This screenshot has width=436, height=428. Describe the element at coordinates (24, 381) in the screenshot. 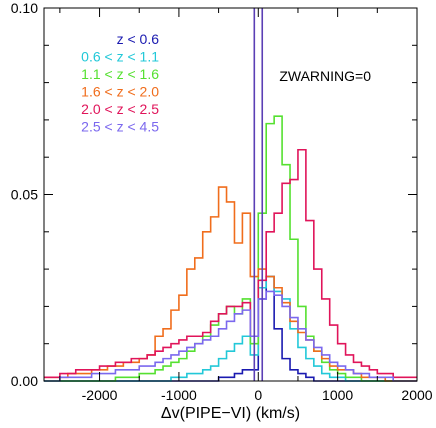

I see `y-tick-label: 0.00` at that location.